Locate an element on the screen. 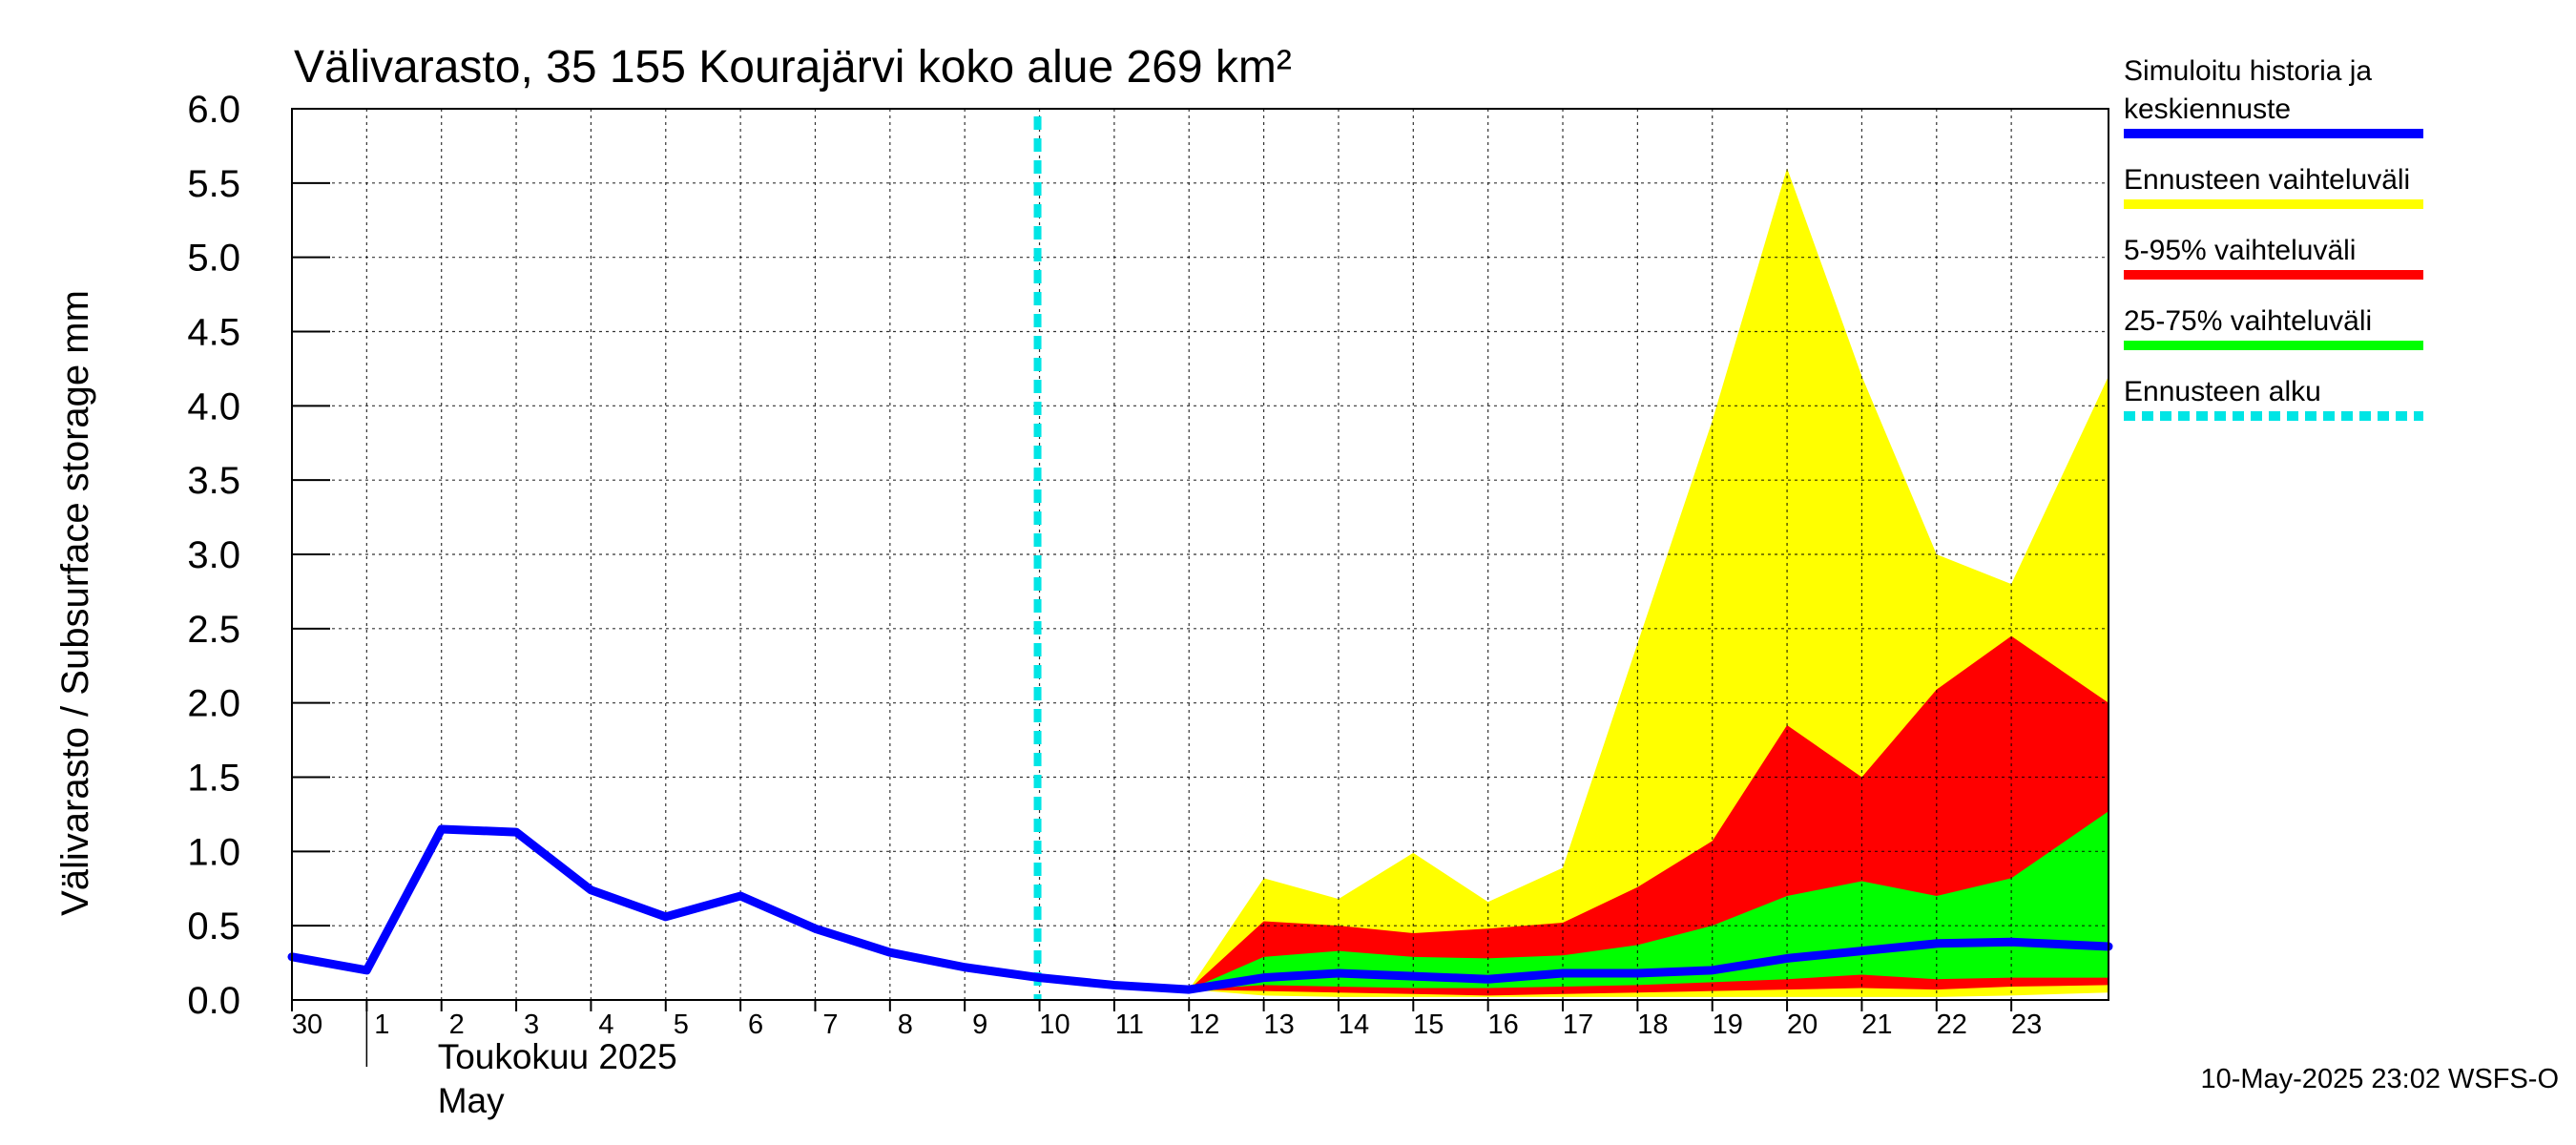 This screenshot has width=2576, height=1145. legend-item-5-95-vaihteluv-li: 5-95% vaihteluväli is located at coordinates (2273, 257).